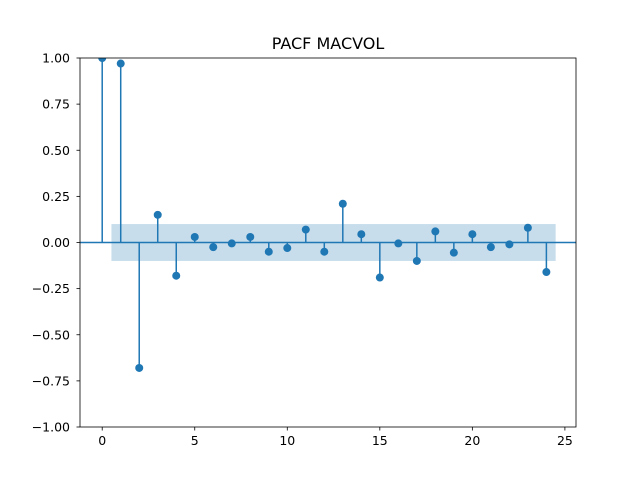  I want to click on chart-title: PACF MACVOL, so click(328, 43).